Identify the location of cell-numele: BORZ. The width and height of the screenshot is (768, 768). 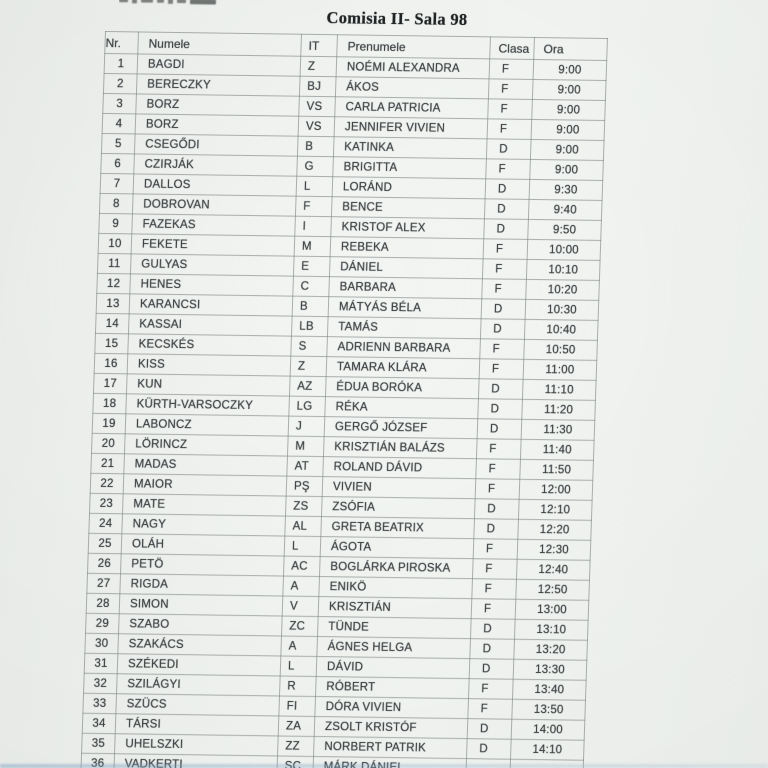
(217, 105).